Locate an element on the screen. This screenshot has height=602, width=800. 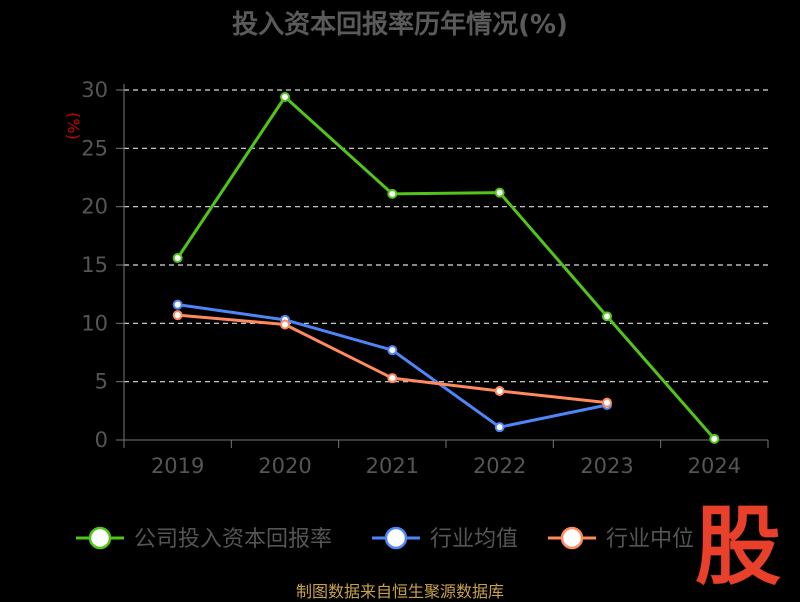
x-tick-label: 2023 is located at coordinates (606, 466).